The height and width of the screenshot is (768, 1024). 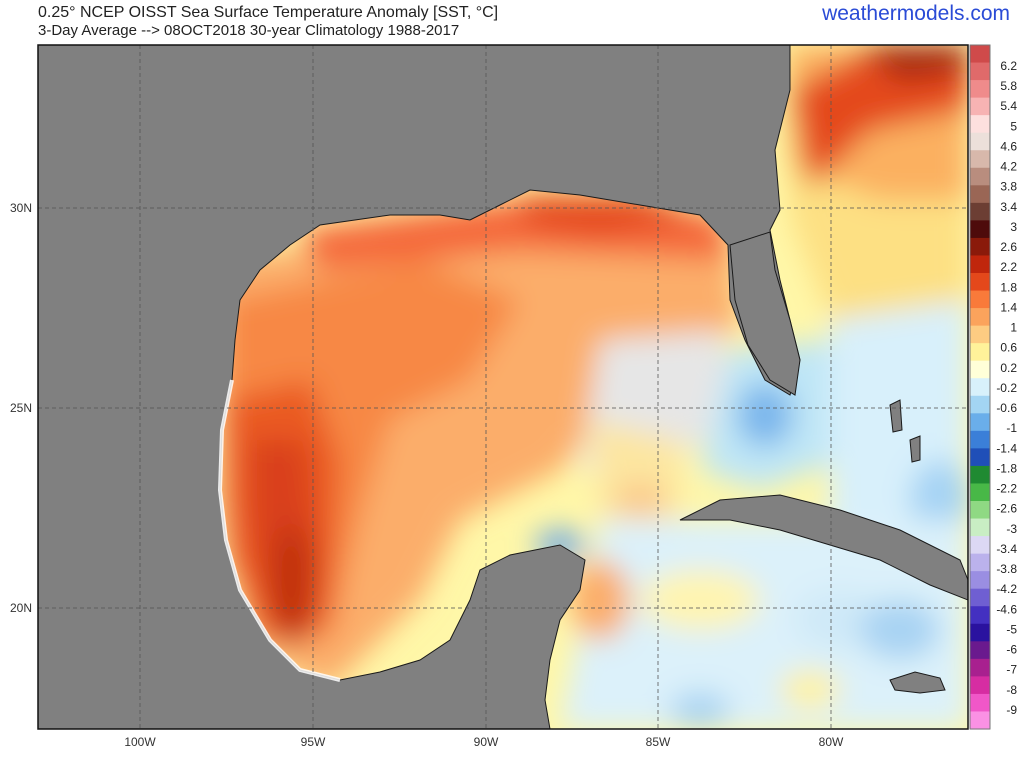 I want to click on colorbar-label: -7, so click(x=1011, y=670).